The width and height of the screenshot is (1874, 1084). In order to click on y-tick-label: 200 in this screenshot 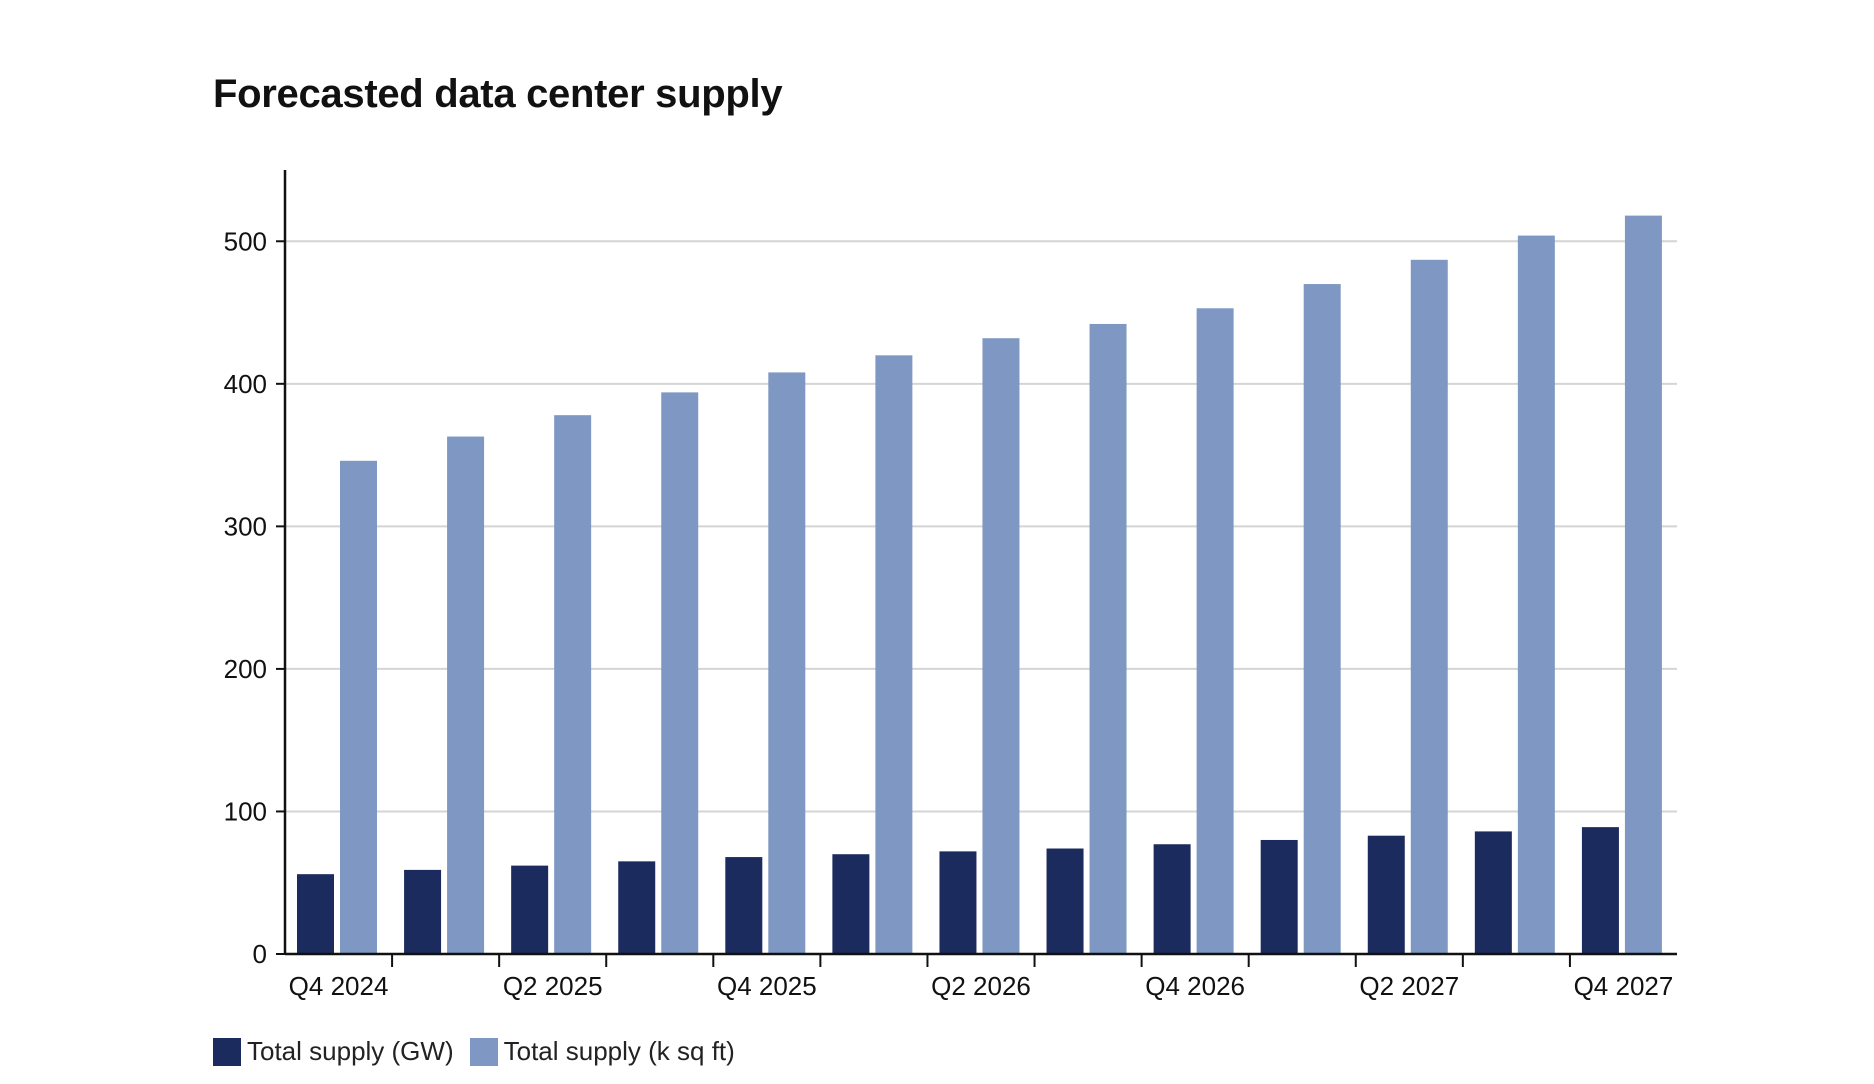, I will do `click(245, 669)`.